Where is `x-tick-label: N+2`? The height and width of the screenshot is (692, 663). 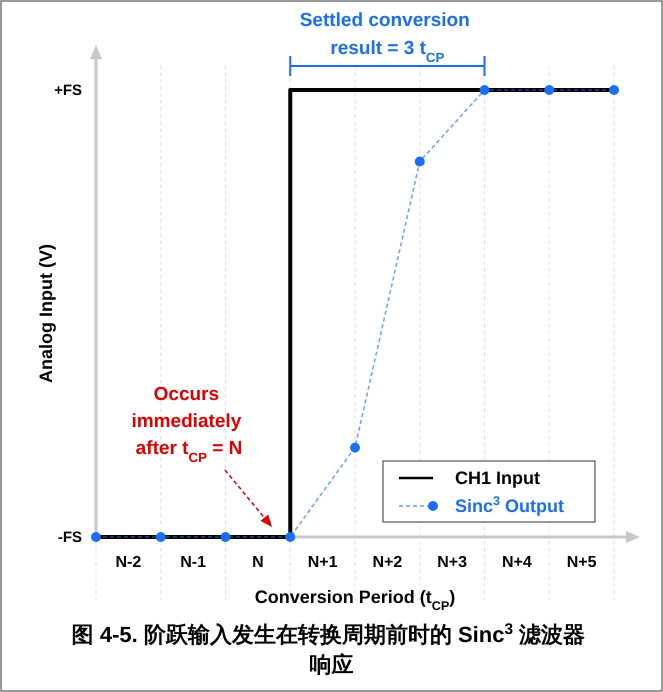 x-tick-label: N+2 is located at coordinates (387, 562).